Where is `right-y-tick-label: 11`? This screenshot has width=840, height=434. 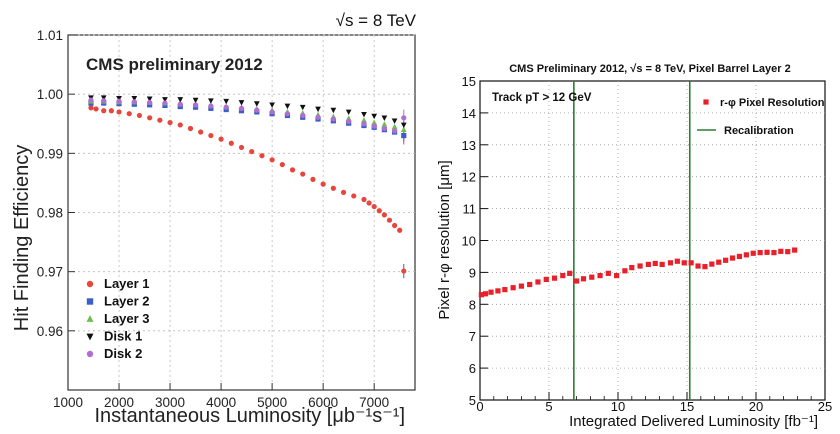 right-y-tick-label: 11 is located at coordinates (470, 209).